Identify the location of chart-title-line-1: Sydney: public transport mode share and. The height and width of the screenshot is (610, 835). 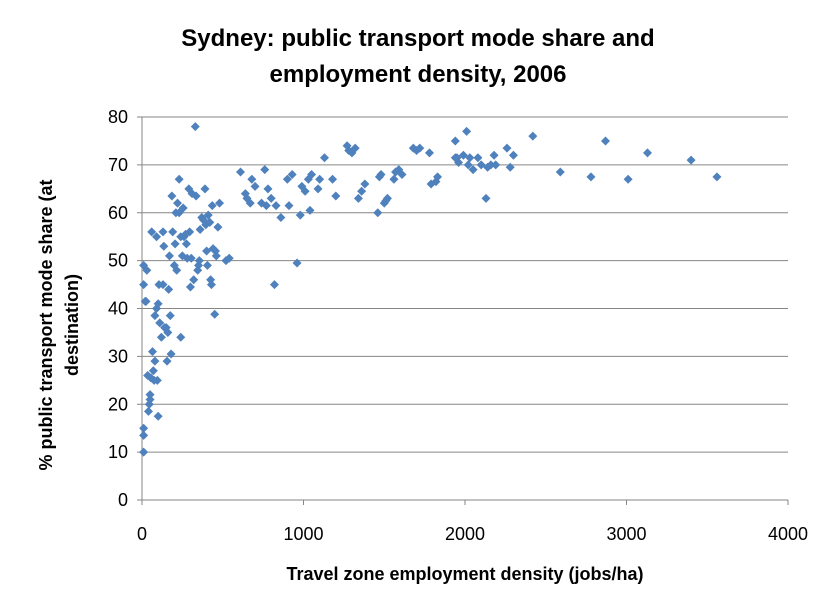
(417, 38).